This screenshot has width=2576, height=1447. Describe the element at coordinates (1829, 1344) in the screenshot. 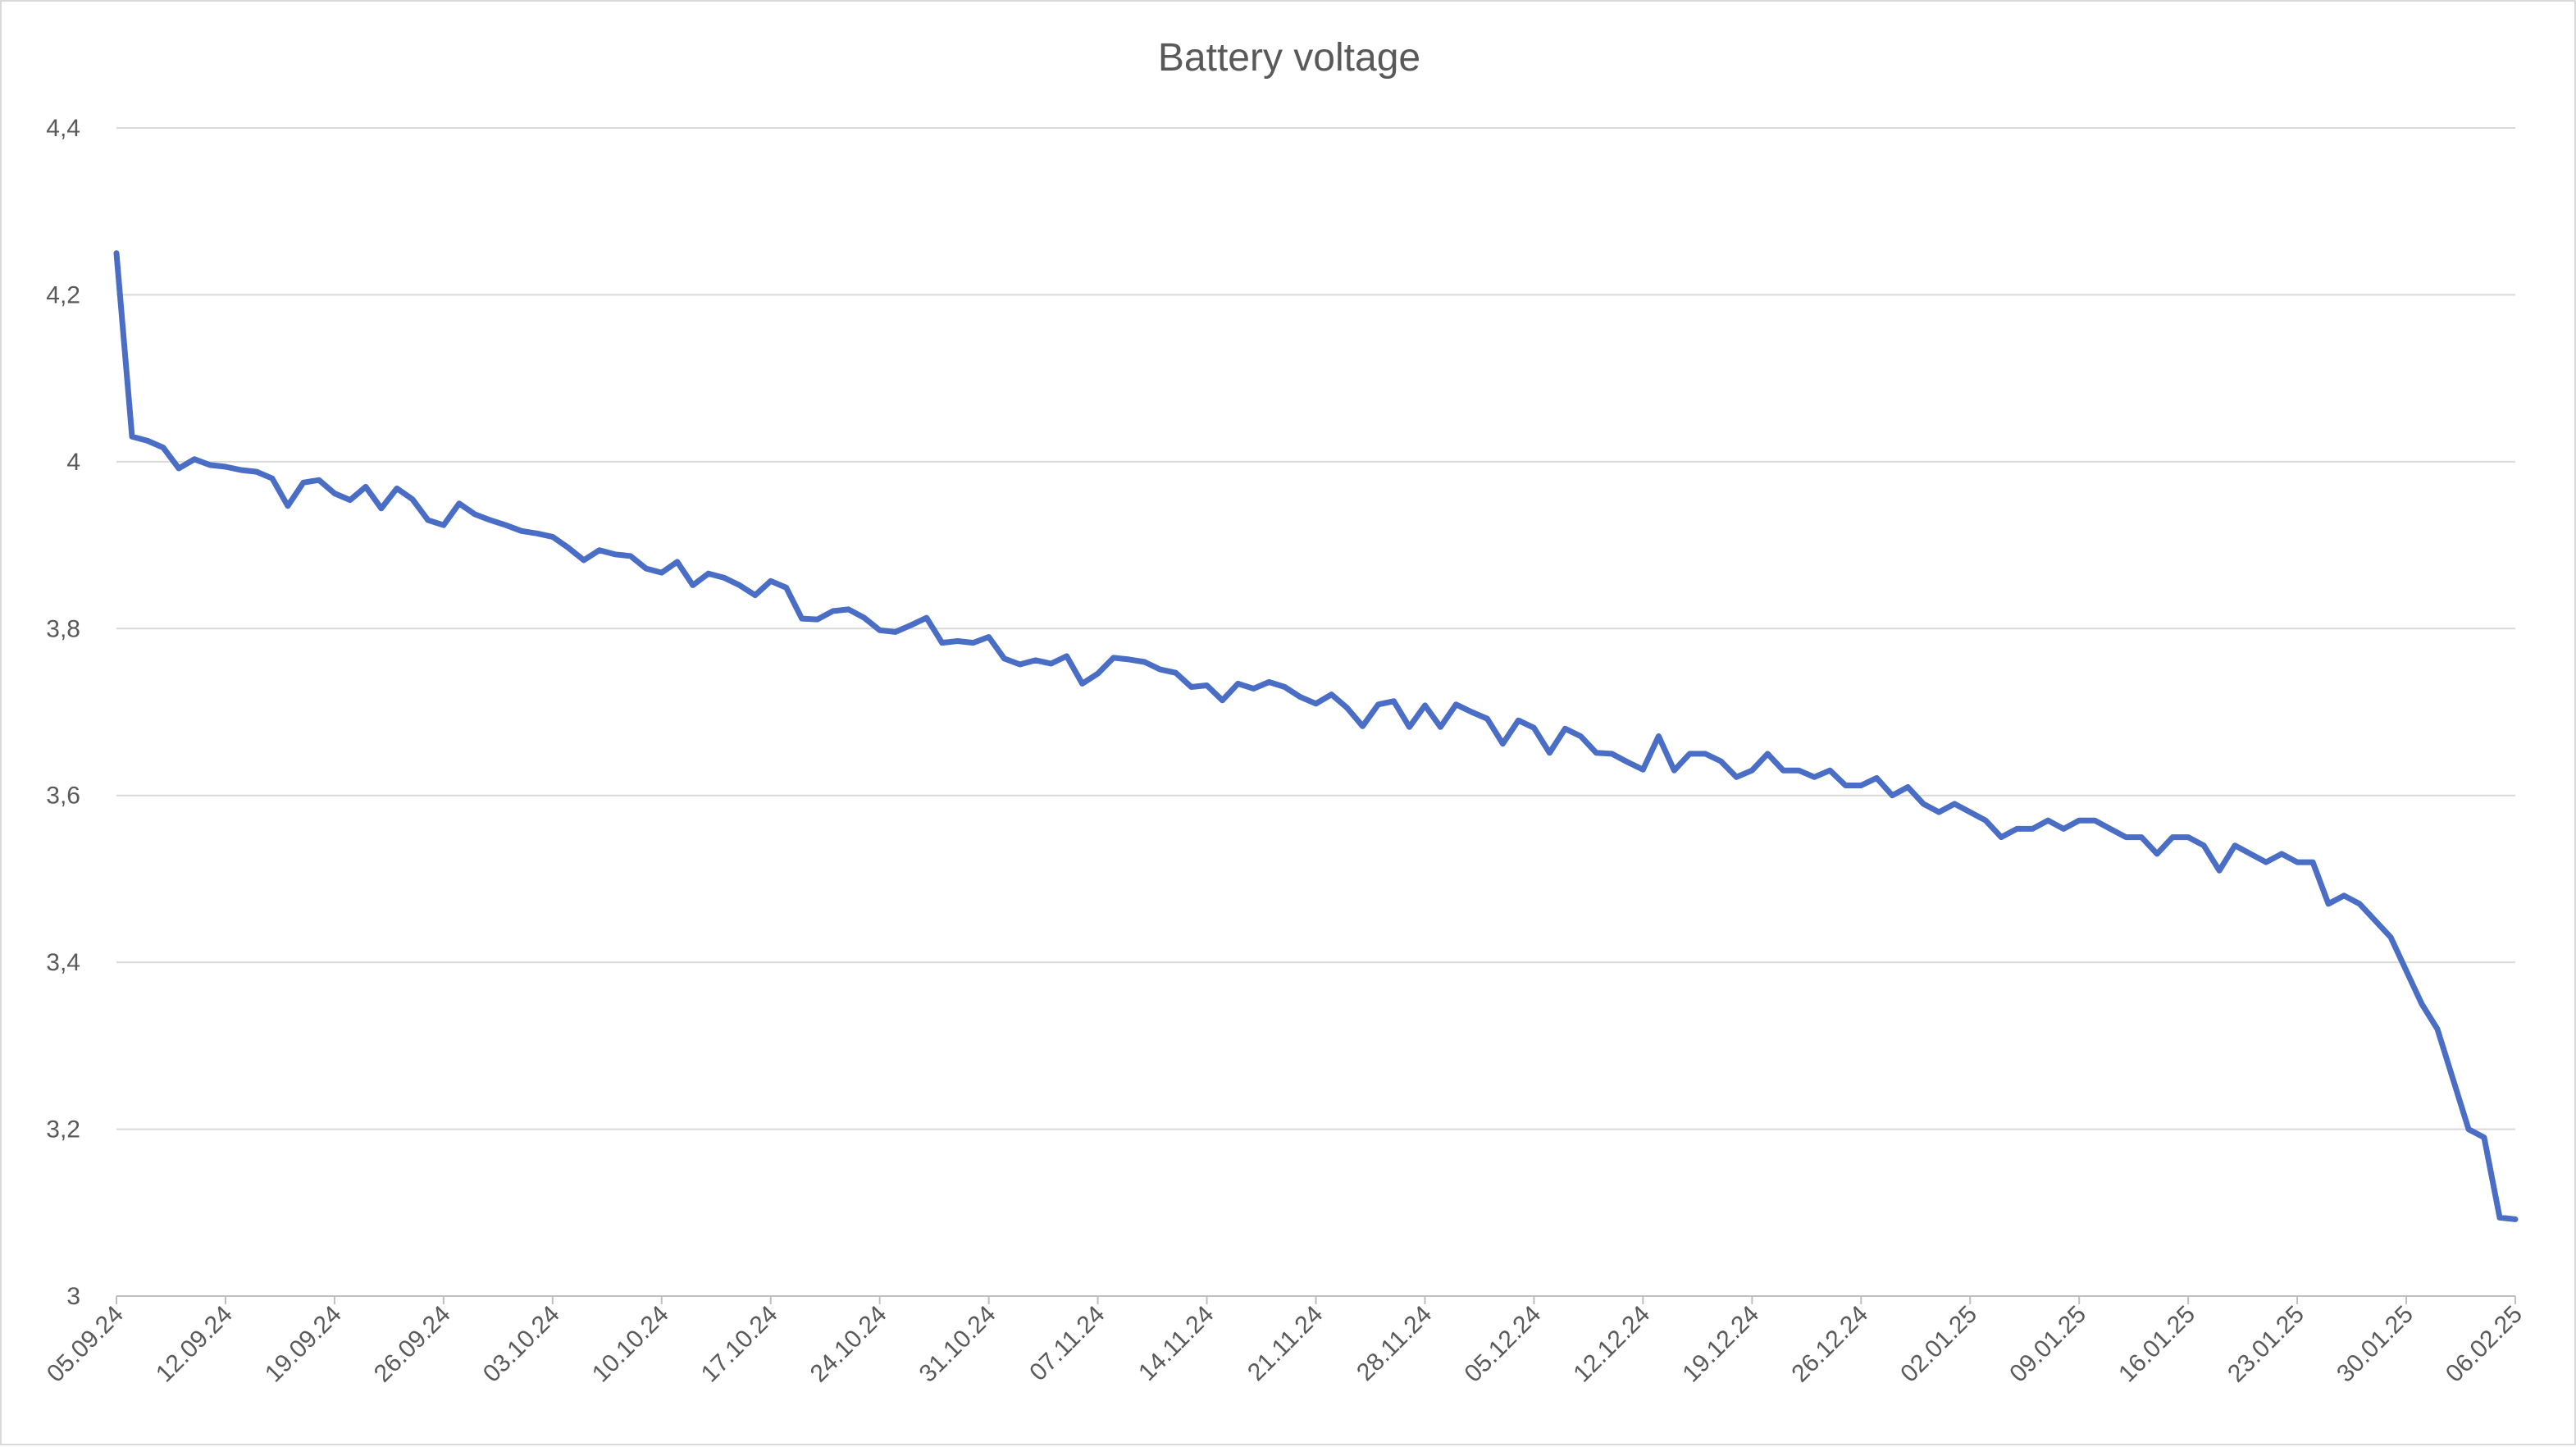

I see `x-tick-label: 26.12.24` at that location.